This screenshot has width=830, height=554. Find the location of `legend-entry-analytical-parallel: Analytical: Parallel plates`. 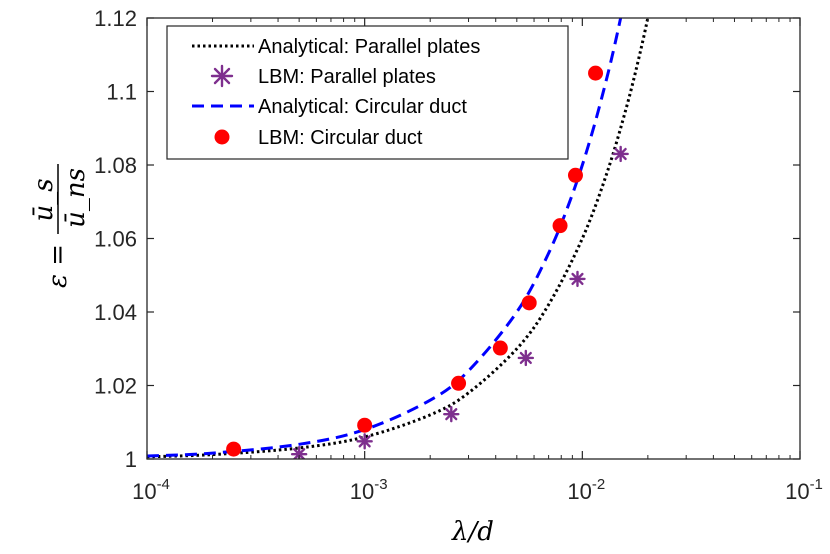

legend-entry-analytical-parallel: Analytical: Parallel plates is located at coordinates (336, 47).